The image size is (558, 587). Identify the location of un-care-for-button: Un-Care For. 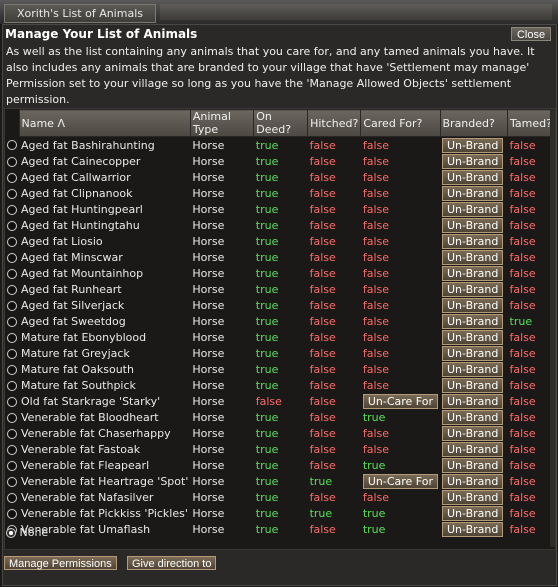
(400, 401).